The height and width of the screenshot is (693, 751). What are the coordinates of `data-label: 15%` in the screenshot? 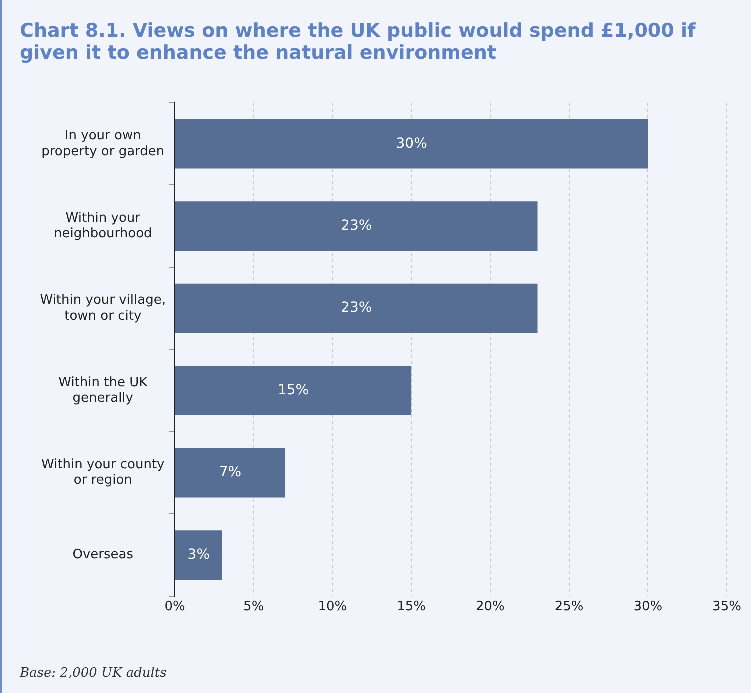 It's located at (294, 390).